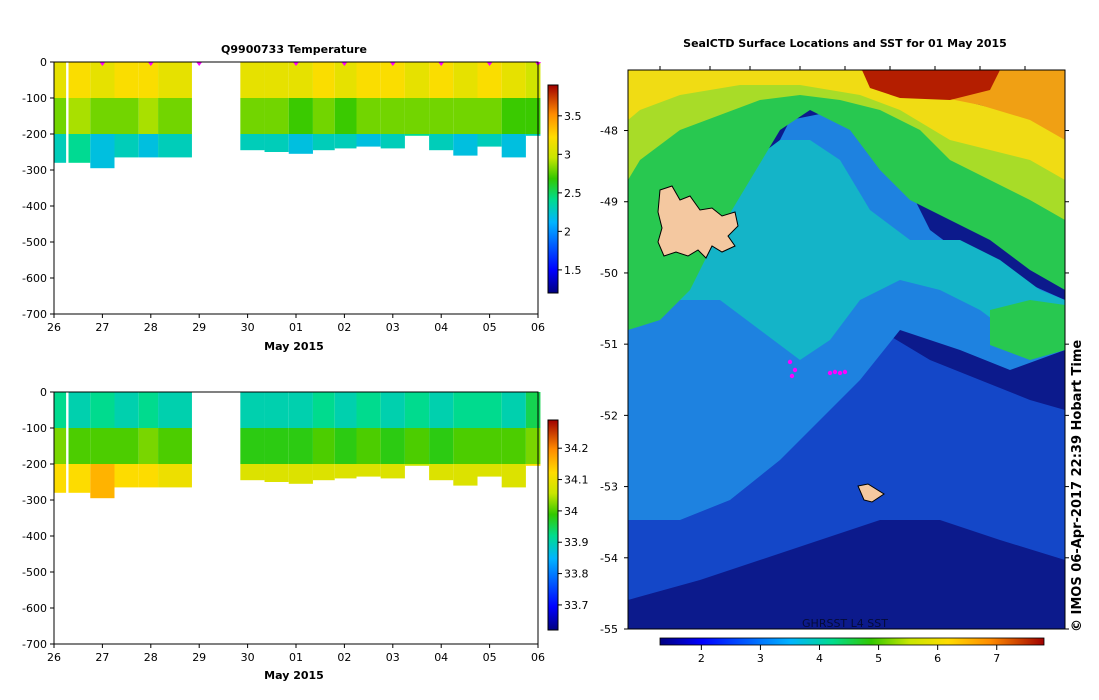  I want to click on salinity-profiles, so click(297, 445).